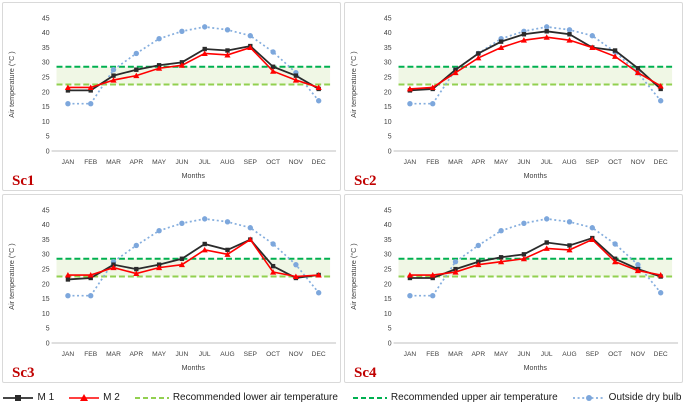 The height and width of the screenshot is (412, 685). I want to click on svg-text: 40, so click(388, 33).